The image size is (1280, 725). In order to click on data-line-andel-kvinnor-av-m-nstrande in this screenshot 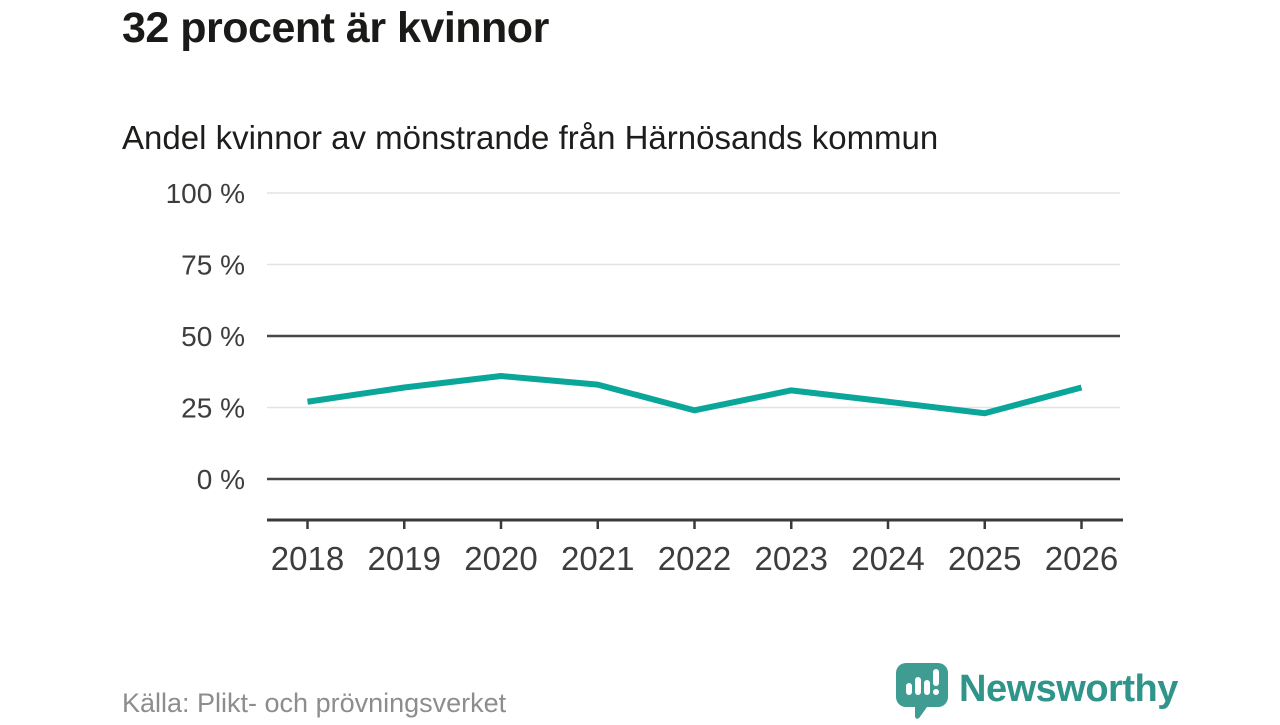, I will do `click(695, 395)`.